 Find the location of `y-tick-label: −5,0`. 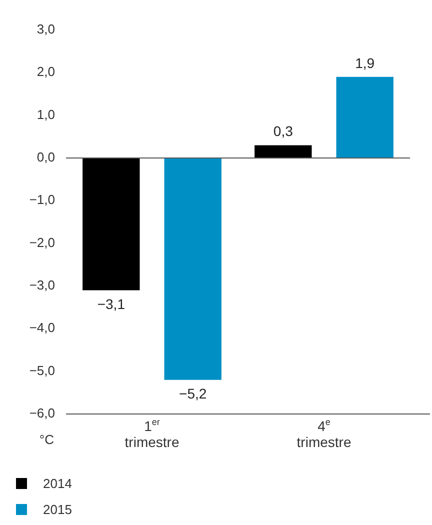

y-tick-label: −5,0 is located at coordinates (42, 370).